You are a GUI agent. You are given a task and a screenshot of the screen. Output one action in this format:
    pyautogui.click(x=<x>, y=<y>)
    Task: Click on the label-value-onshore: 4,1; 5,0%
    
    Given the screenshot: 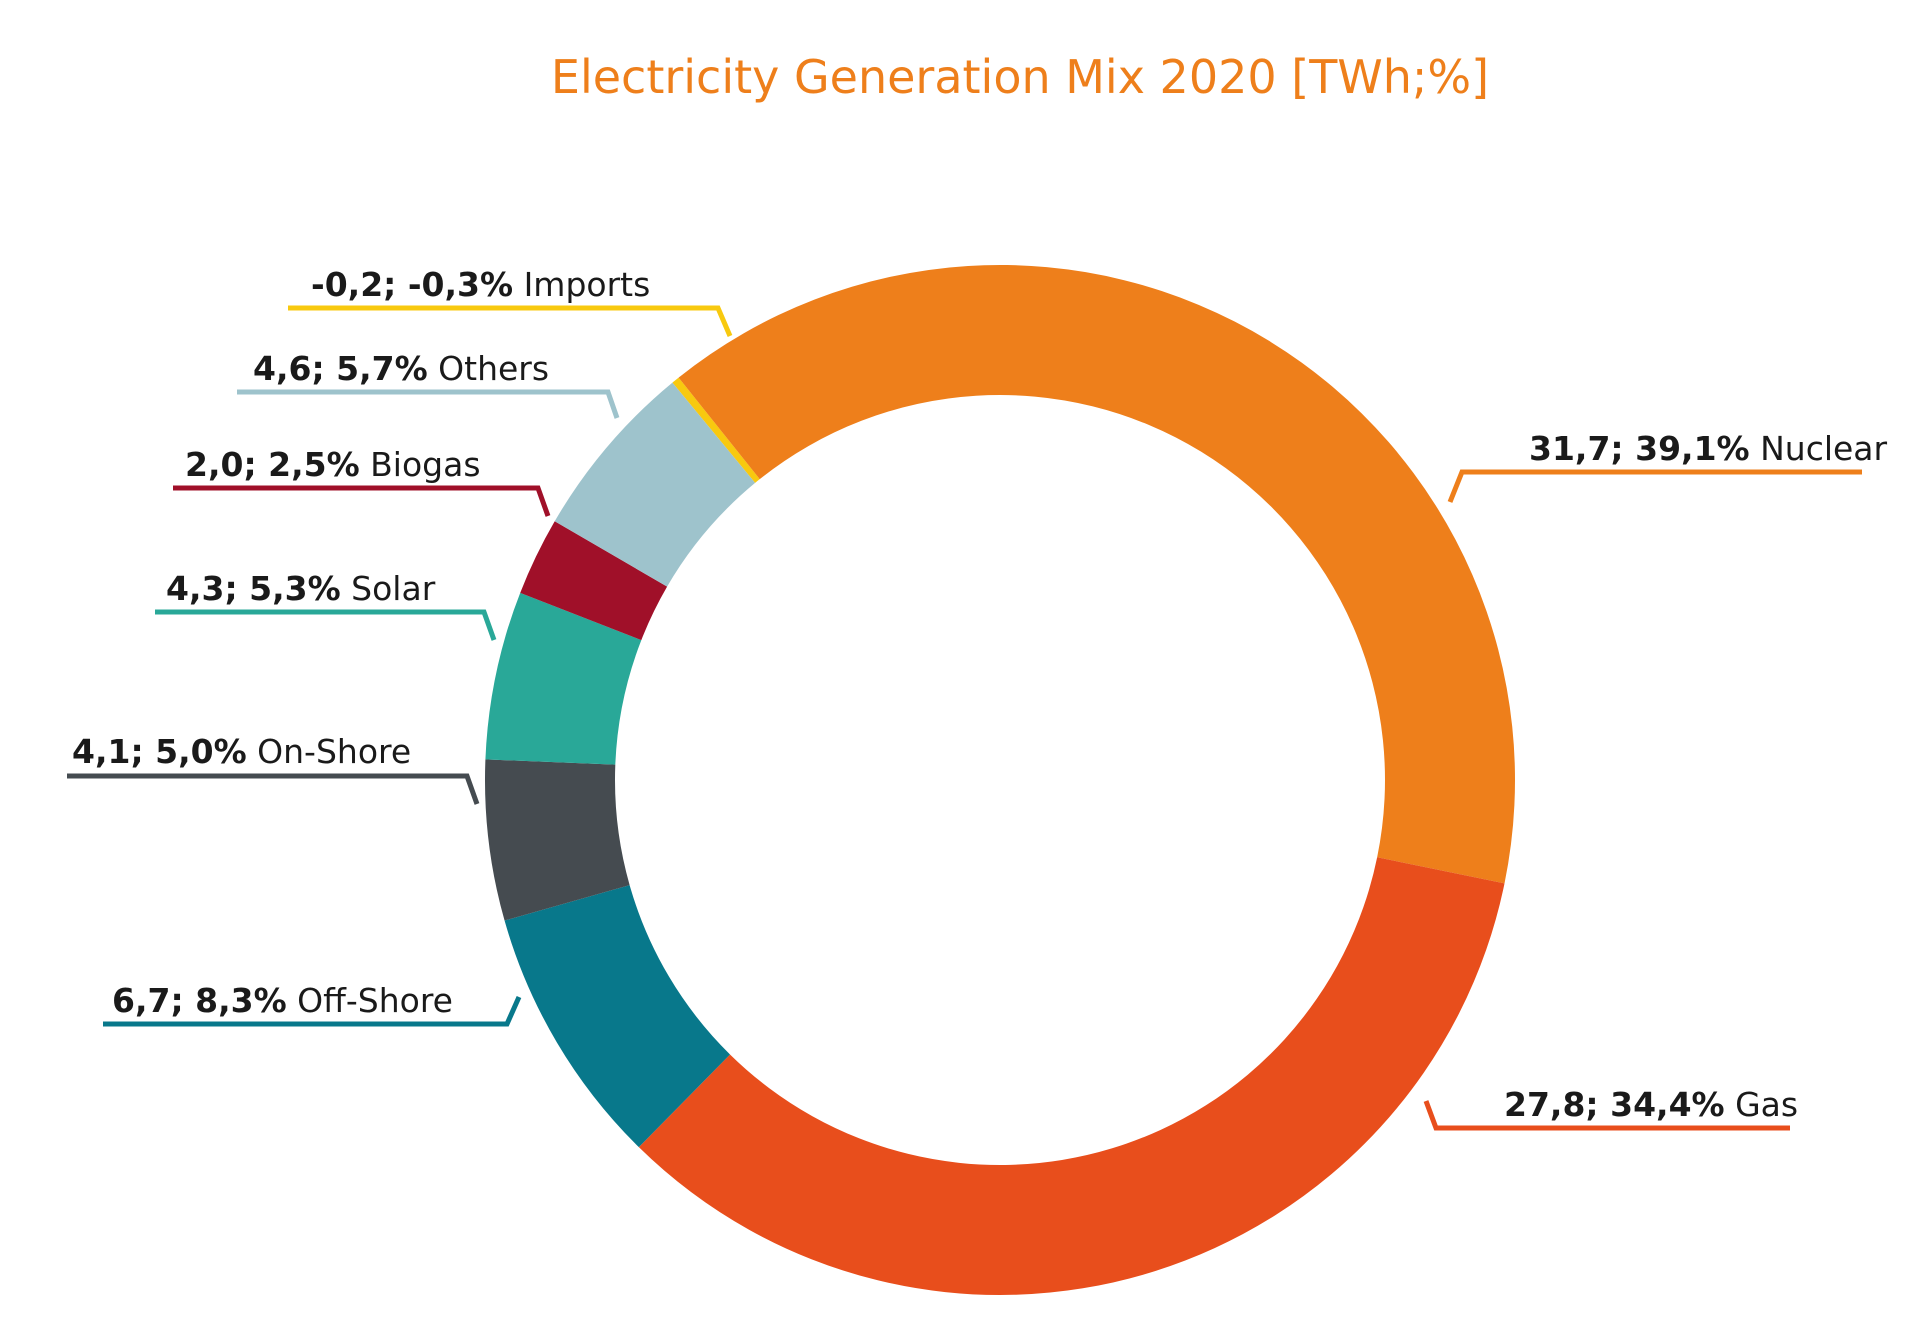 What is the action you would take?
    pyautogui.click(x=159, y=751)
    